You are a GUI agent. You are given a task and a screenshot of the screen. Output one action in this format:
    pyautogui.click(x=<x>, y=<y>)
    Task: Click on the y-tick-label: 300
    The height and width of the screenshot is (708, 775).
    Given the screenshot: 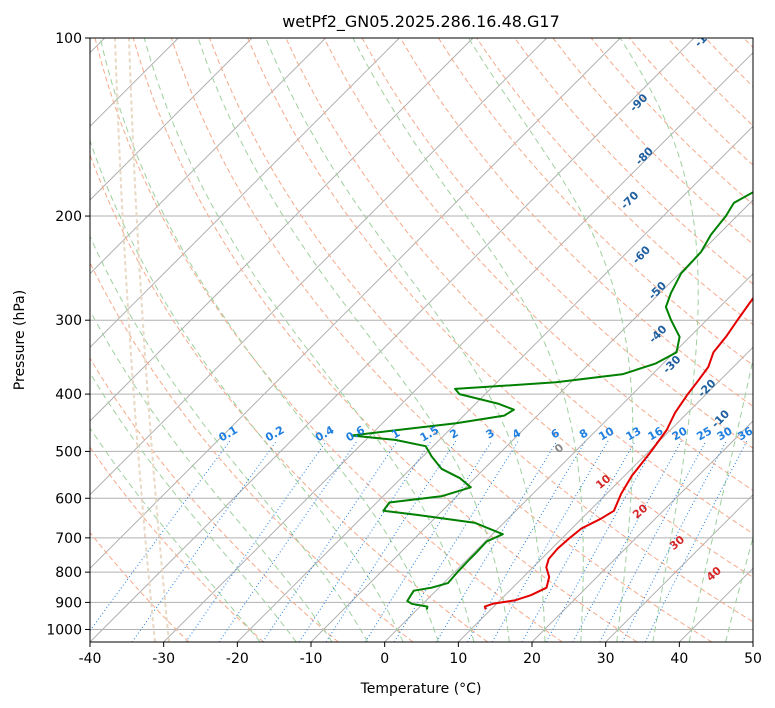 What is the action you would take?
    pyautogui.click(x=68, y=321)
    